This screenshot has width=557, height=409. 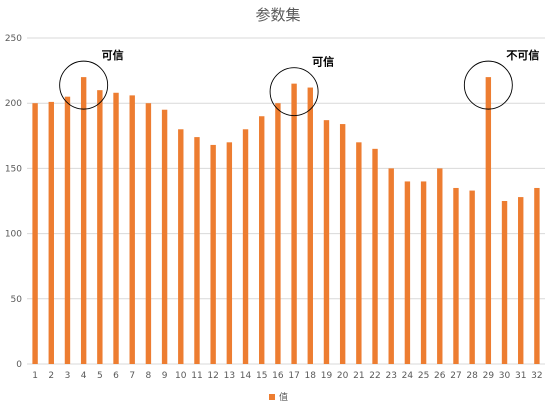 What do you see at coordinates (212, 376) in the screenshot?
I see `x-tick-label: 12` at bounding box center [212, 376].